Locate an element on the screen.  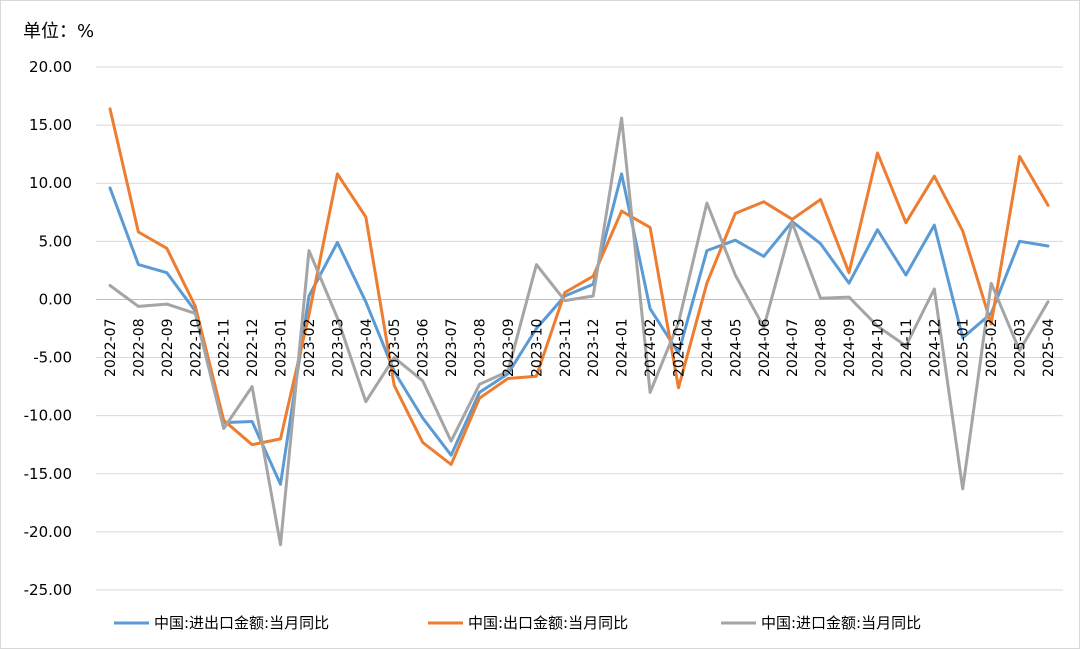
legend-label-1: 中国:进出口金额:当月同比 is located at coordinates (241, 623).